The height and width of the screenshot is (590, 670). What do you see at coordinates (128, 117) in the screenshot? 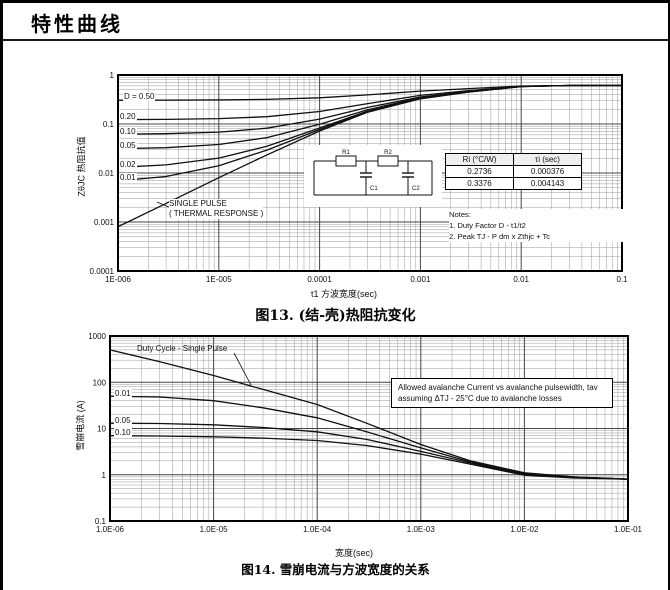
I see `curve-label-d020: 0.20` at bounding box center [128, 117].